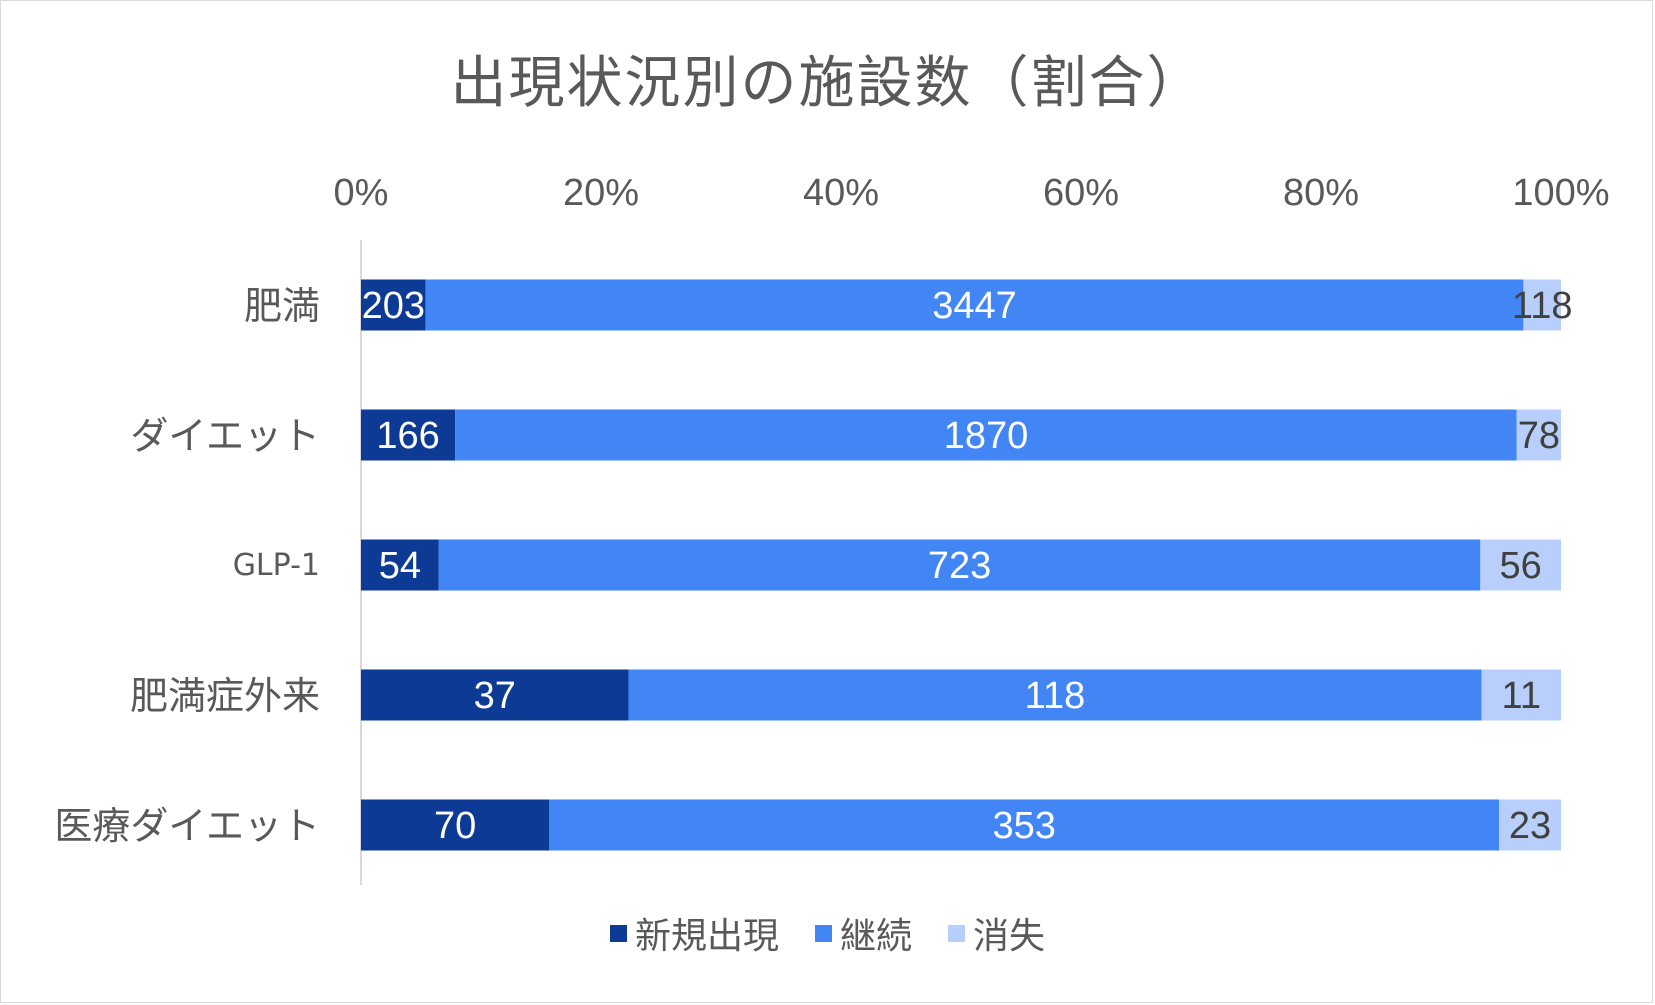  What do you see at coordinates (187, 826) in the screenshot?
I see `category-label: 医療ダイエット` at bounding box center [187, 826].